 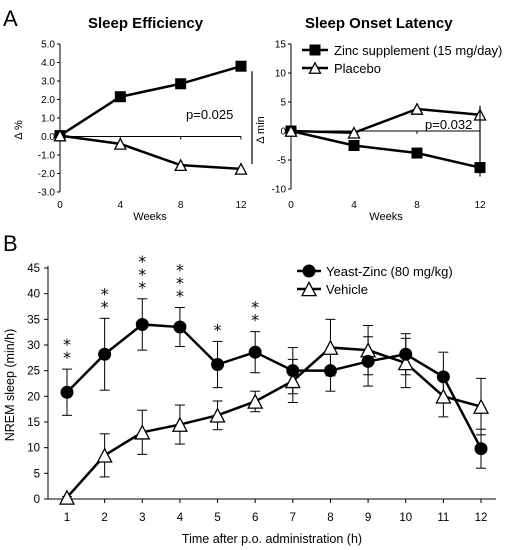 I want to click on legend-label: Placebo, so click(x=357, y=68).